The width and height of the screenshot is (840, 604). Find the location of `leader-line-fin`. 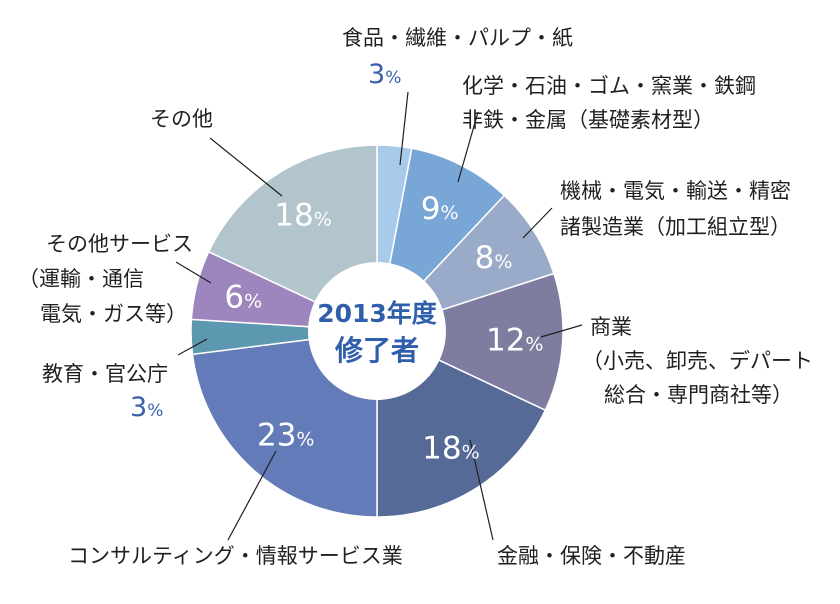

leader-line-fin is located at coordinates (481, 490).